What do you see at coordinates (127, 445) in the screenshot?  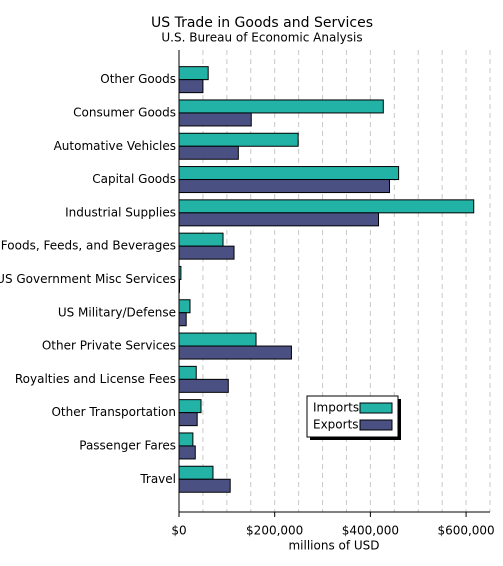 I see `y-tick-label: Passenger Fares` at bounding box center [127, 445].